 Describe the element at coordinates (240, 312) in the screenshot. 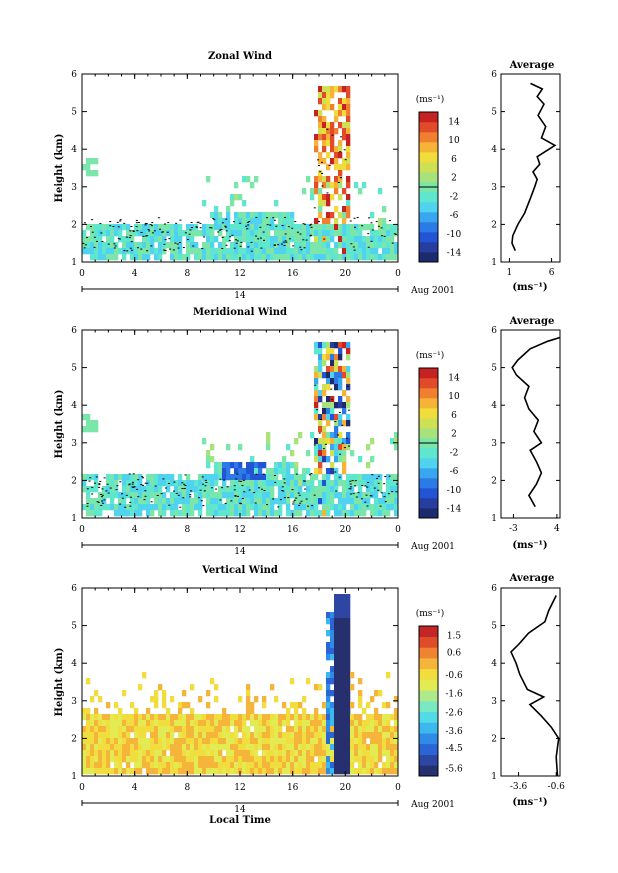

I see `panel-title: Meridional Wind` at that location.